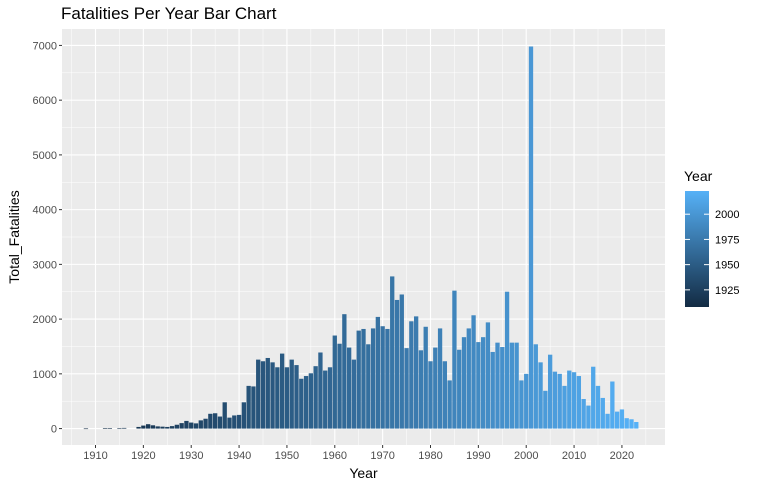 This screenshot has width=757, height=489. I want to click on bar-1919, so click(138, 427).